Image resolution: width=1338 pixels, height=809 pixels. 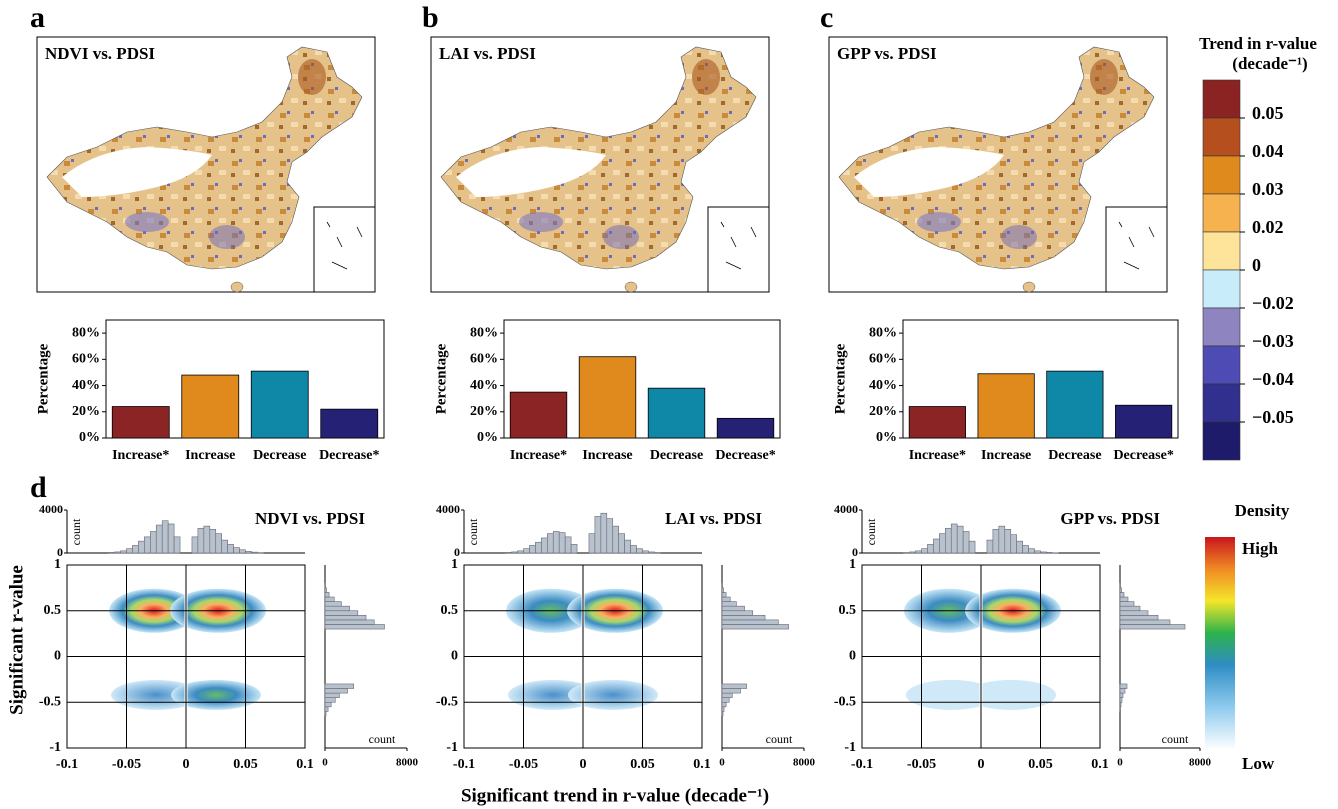 I want to click on y-tick-label: 0, so click(x=852, y=656).